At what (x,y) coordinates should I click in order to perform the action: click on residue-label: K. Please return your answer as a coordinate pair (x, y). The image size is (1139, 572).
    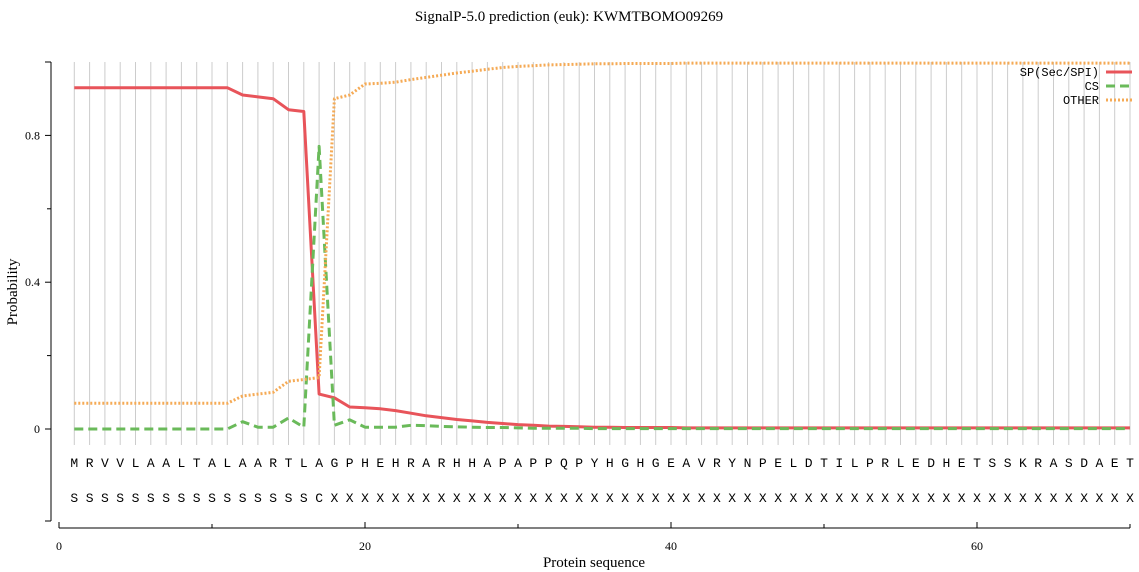
    Looking at the image, I should click on (1023, 463).